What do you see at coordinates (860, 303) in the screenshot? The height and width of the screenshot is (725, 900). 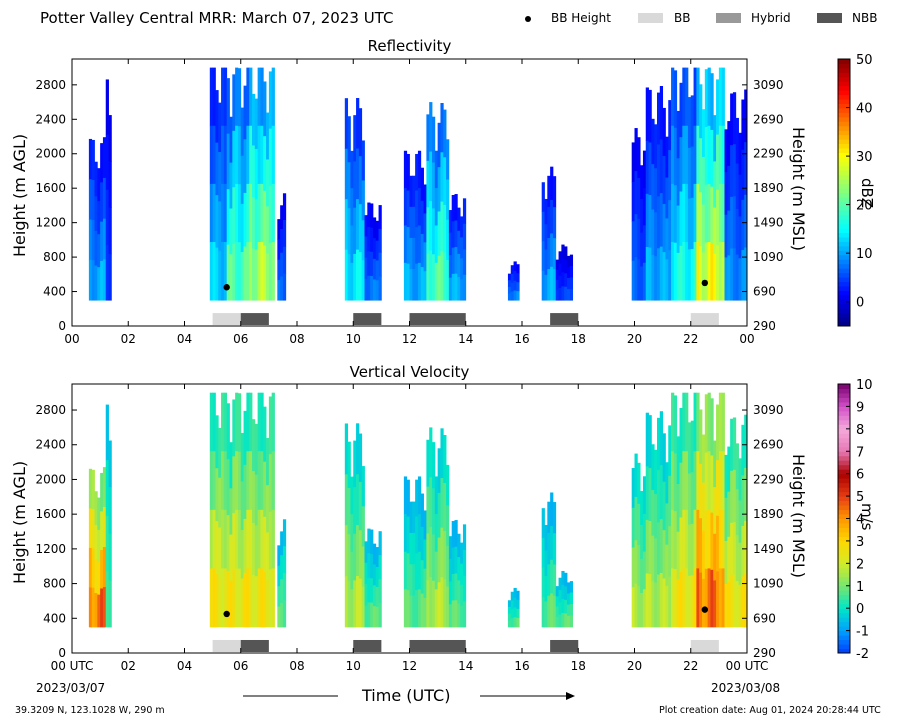 I see `colorbar-tick-label: 0` at bounding box center [860, 303].